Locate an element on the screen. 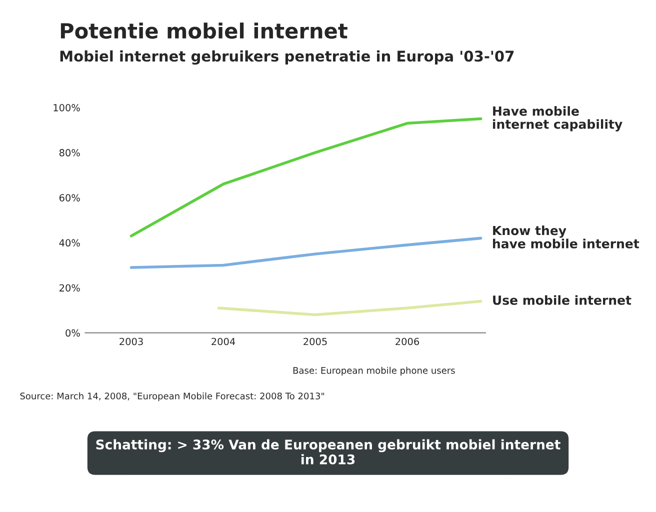 This screenshot has width=656, height=512. y-tick-label: 20% is located at coordinates (70, 288).